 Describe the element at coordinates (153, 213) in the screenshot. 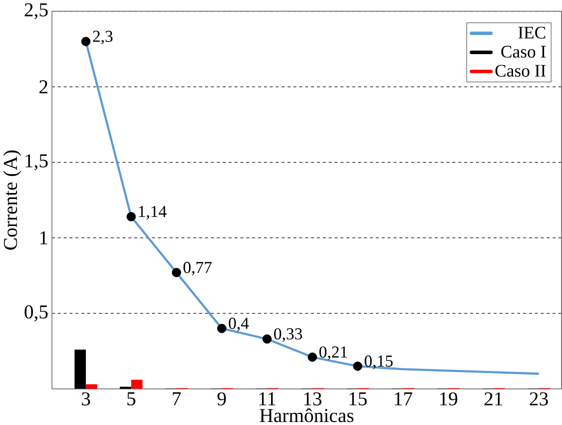

I see `data-label: 1,14` at that location.